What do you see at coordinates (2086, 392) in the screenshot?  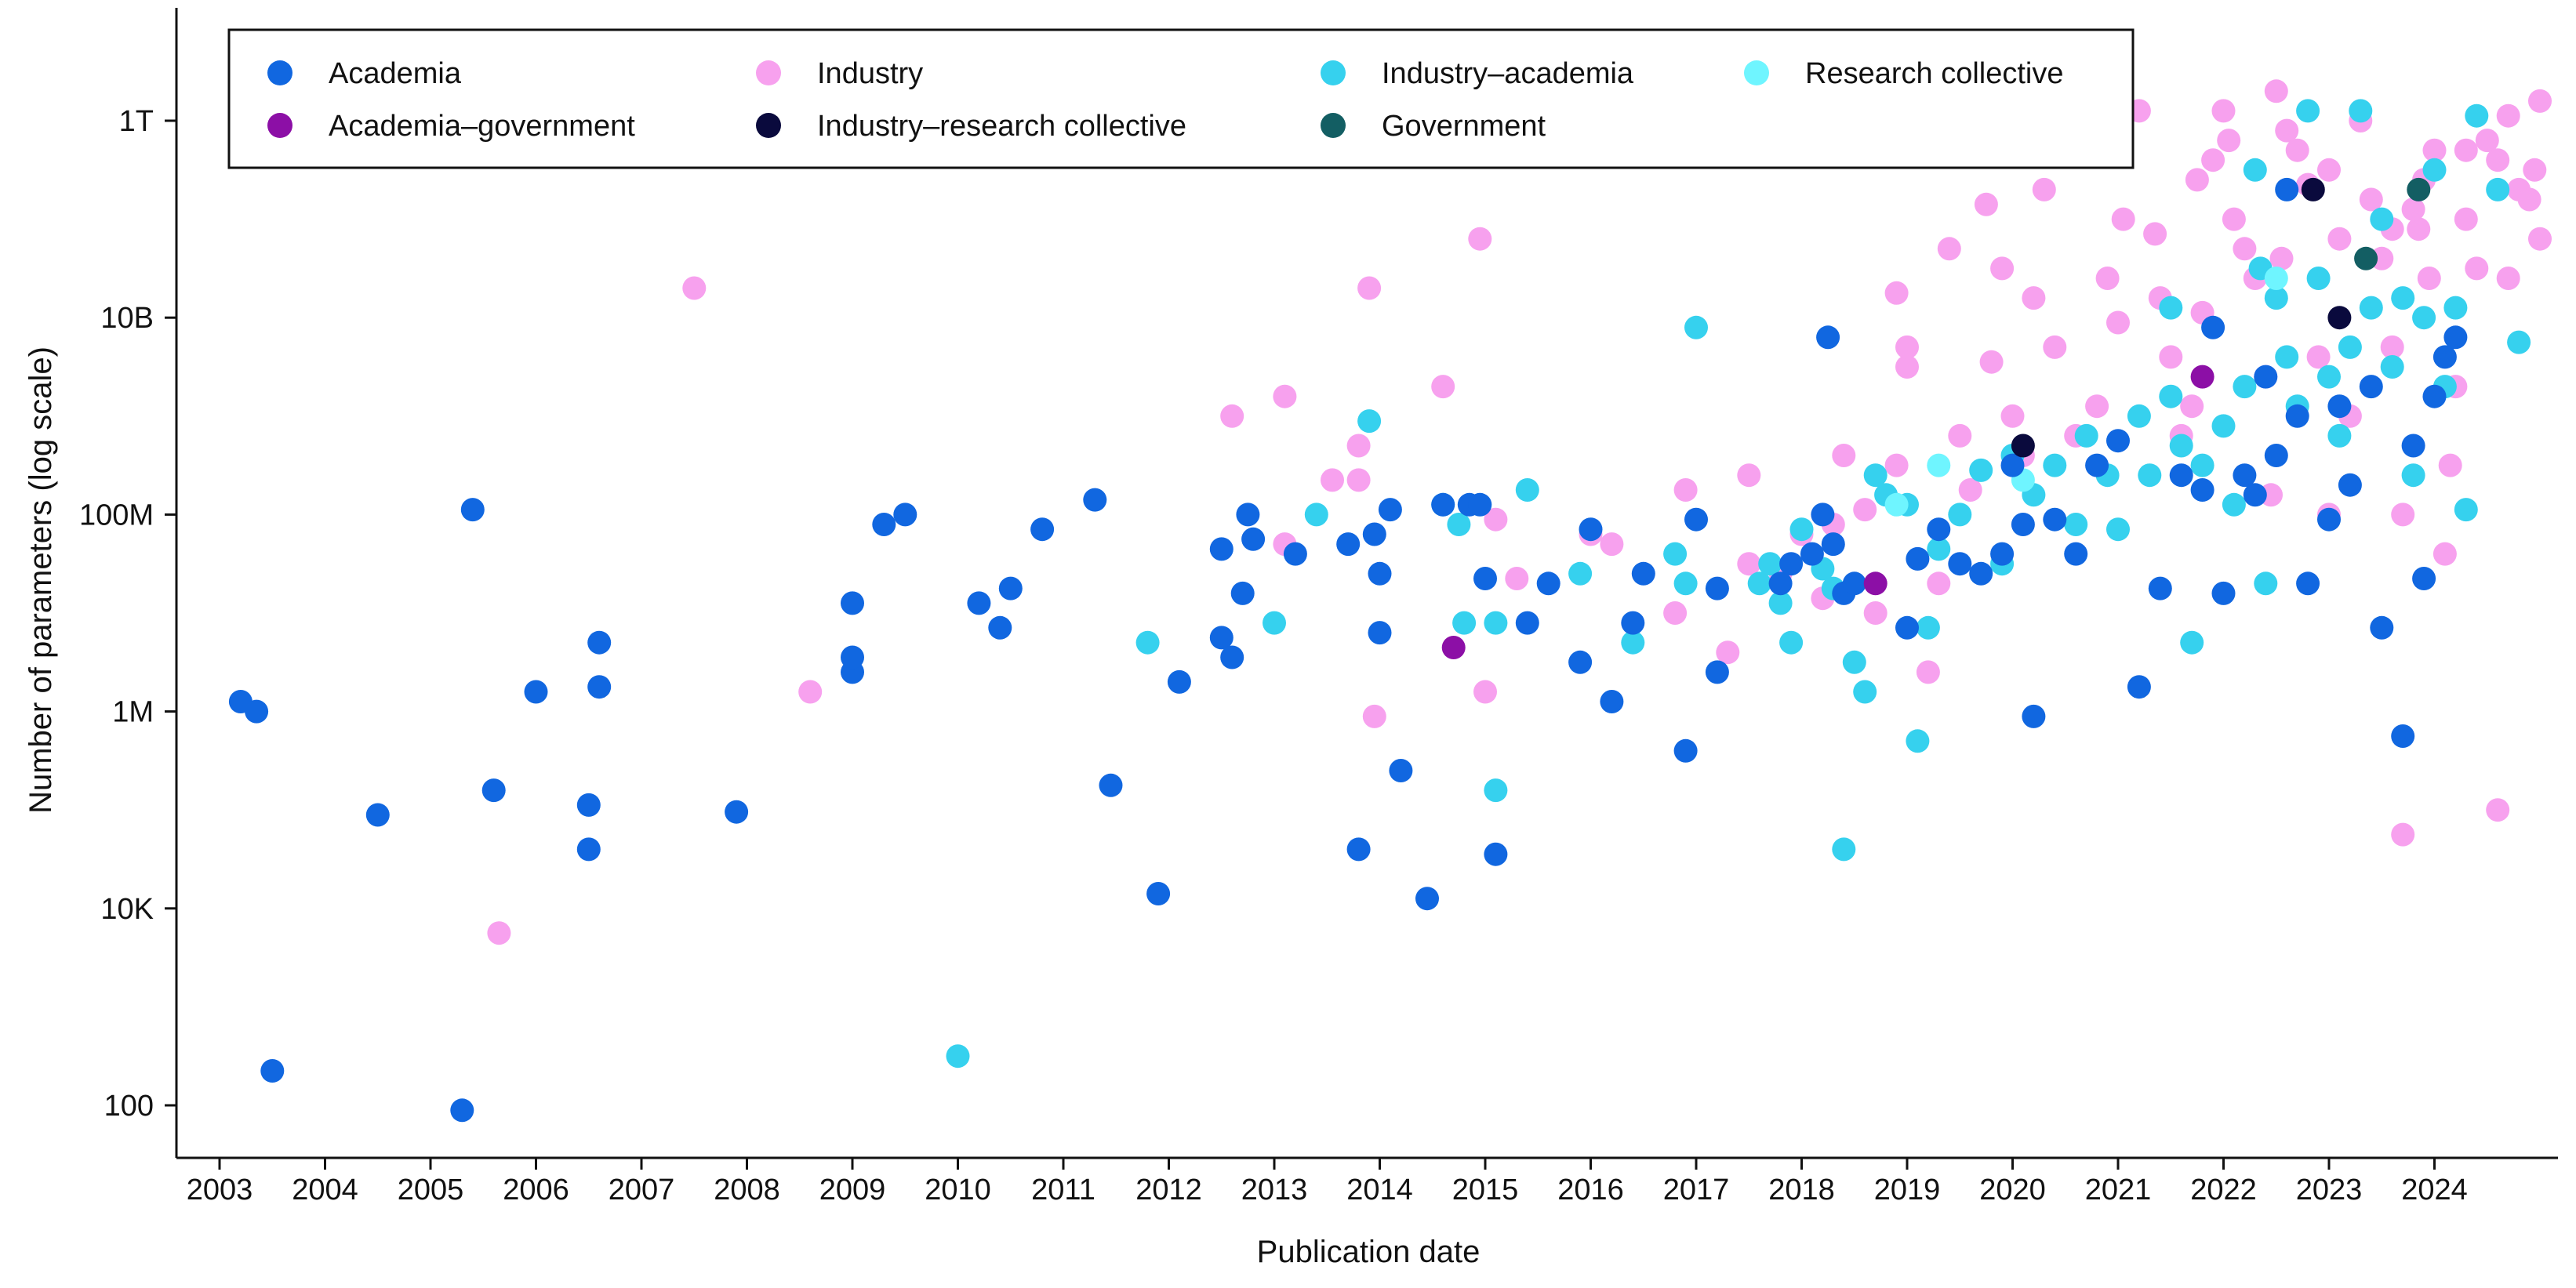 I see `series-research-collective` at bounding box center [2086, 392].